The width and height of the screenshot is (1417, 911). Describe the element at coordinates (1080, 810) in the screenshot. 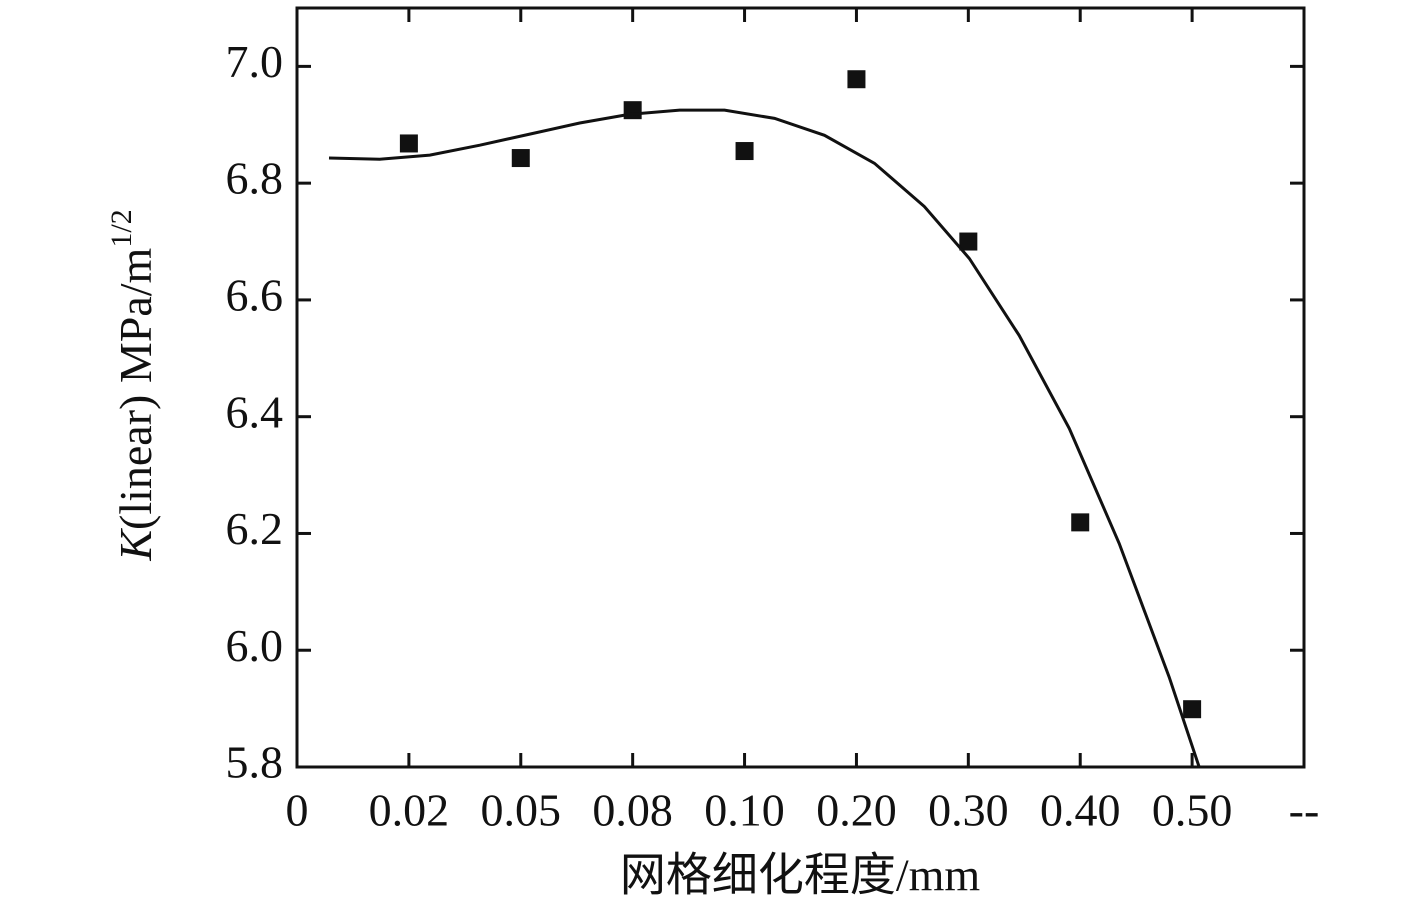

I see `x-tick-label: 0.40` at that location.